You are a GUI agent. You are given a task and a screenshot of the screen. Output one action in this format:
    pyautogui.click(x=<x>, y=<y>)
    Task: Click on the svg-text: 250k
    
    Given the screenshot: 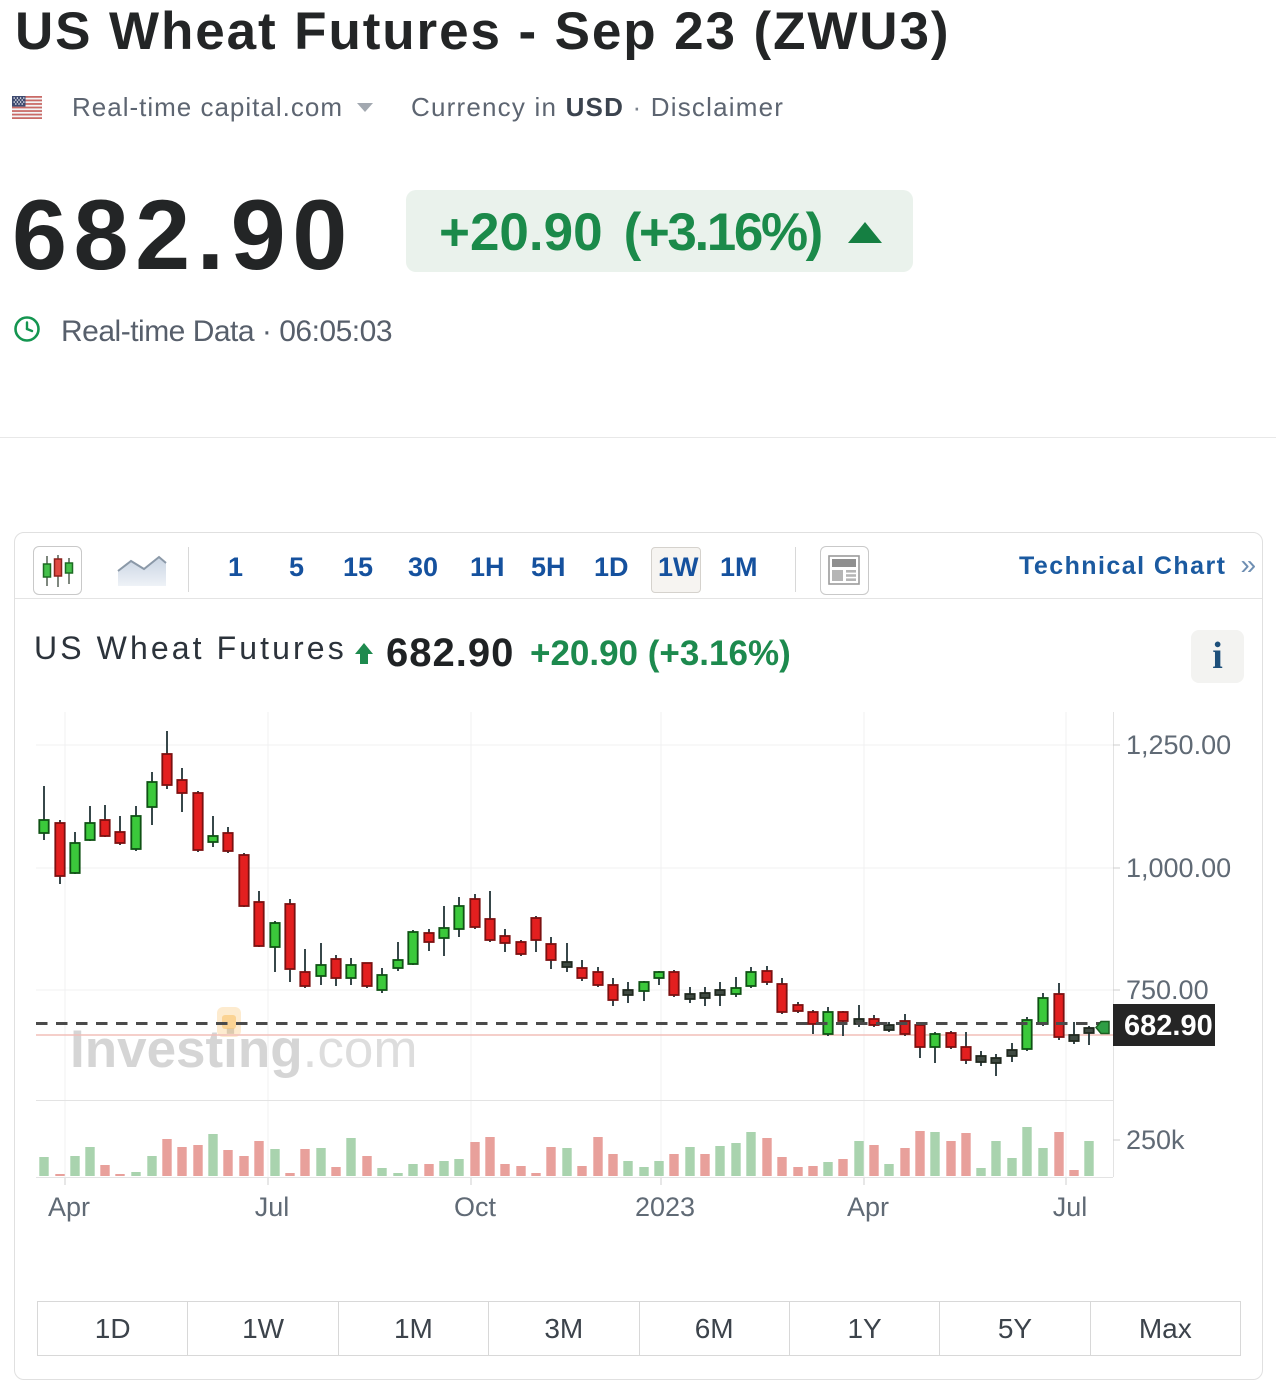 What is the action you would take?
    pyautogui.click(x=1155, y=1140)
    